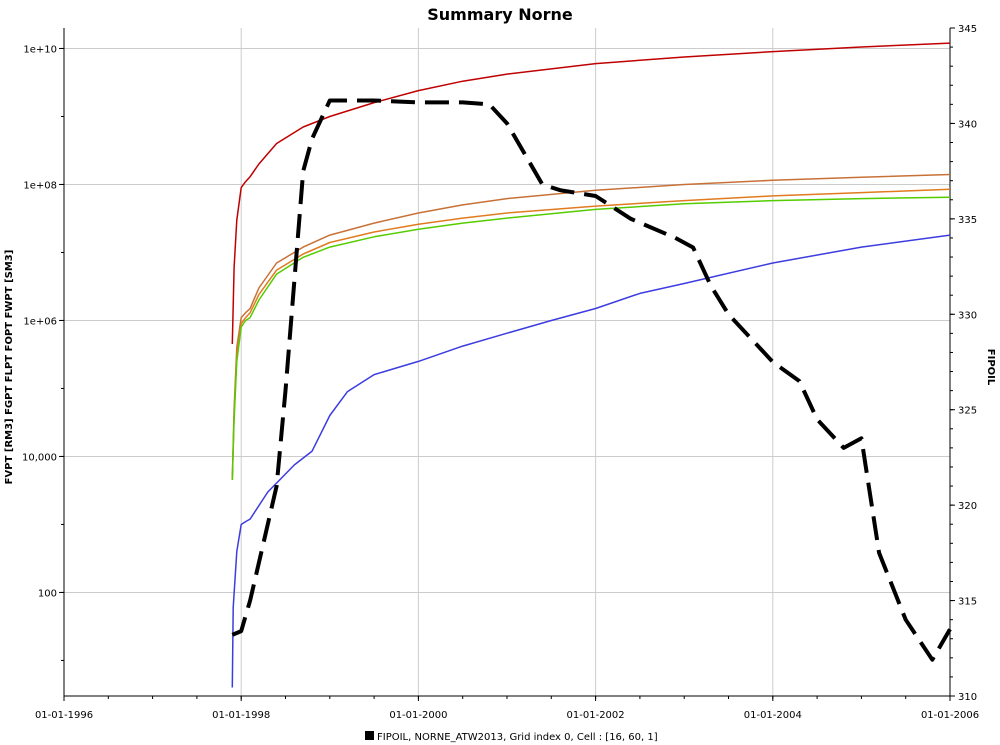  Describe the element at coordinates (990, 367) in the screenshot. I see `y2-axis-title: FIPOIL` at that location.